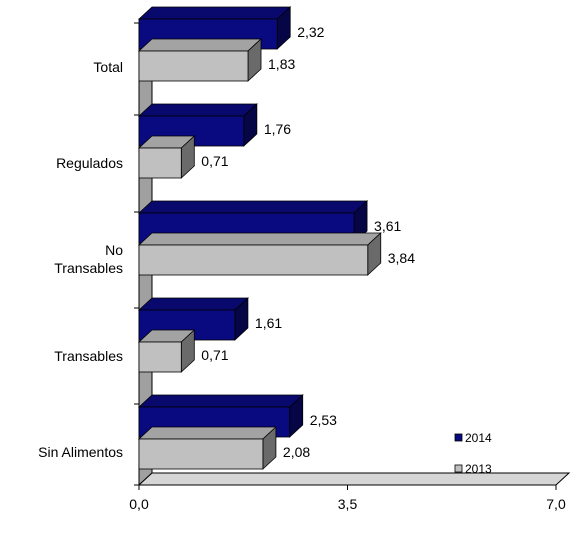  I want to click on data-label: 3,84, so click(401, 258).